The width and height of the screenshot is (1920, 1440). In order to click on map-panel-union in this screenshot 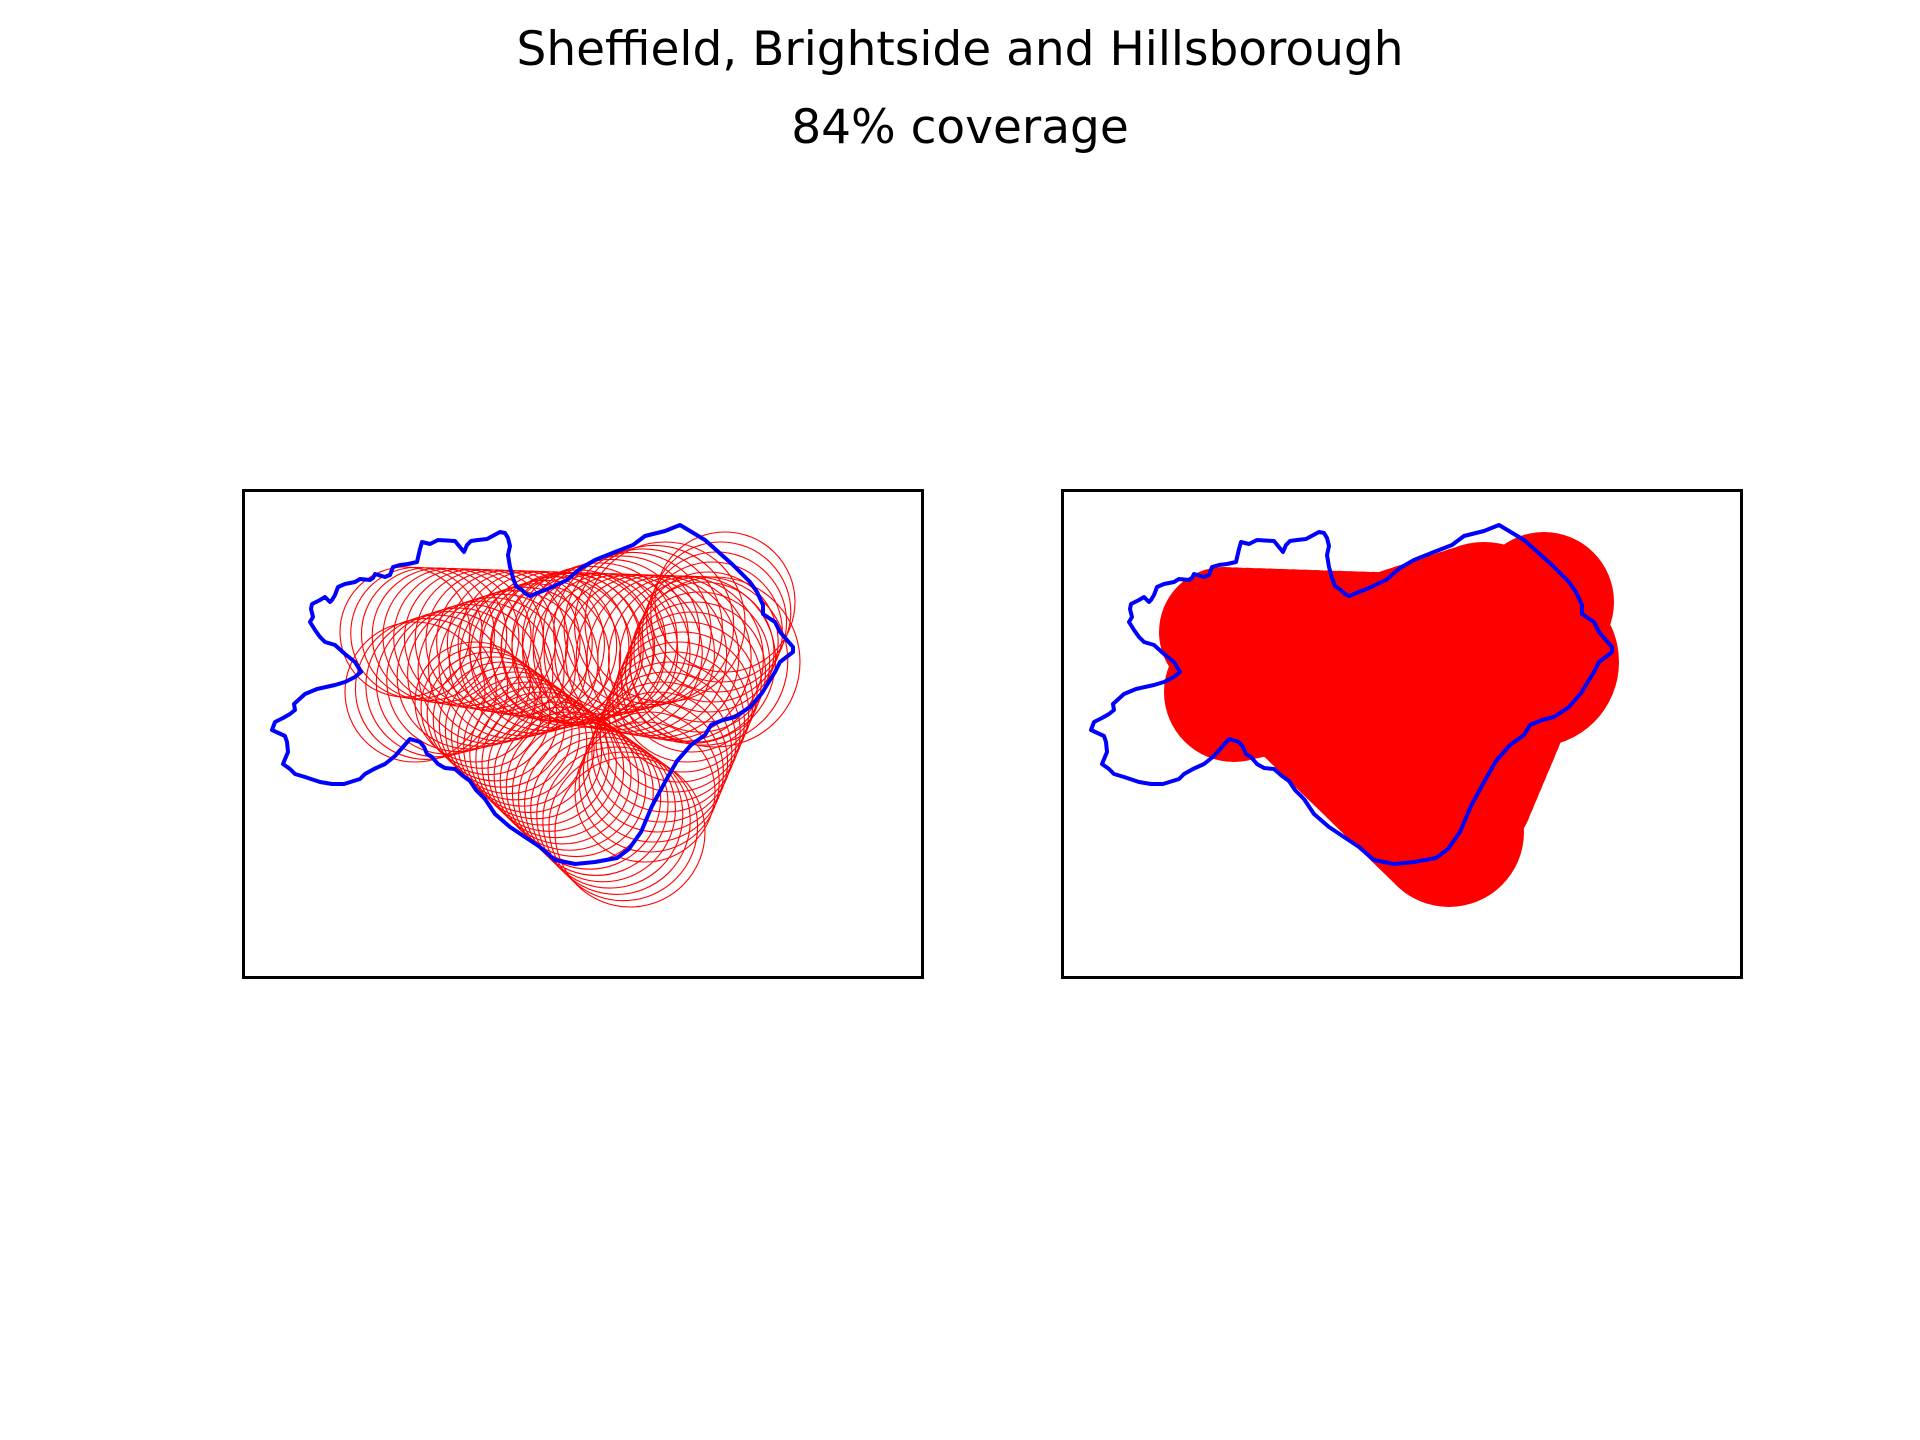, I will do `click(1402, 734)`.